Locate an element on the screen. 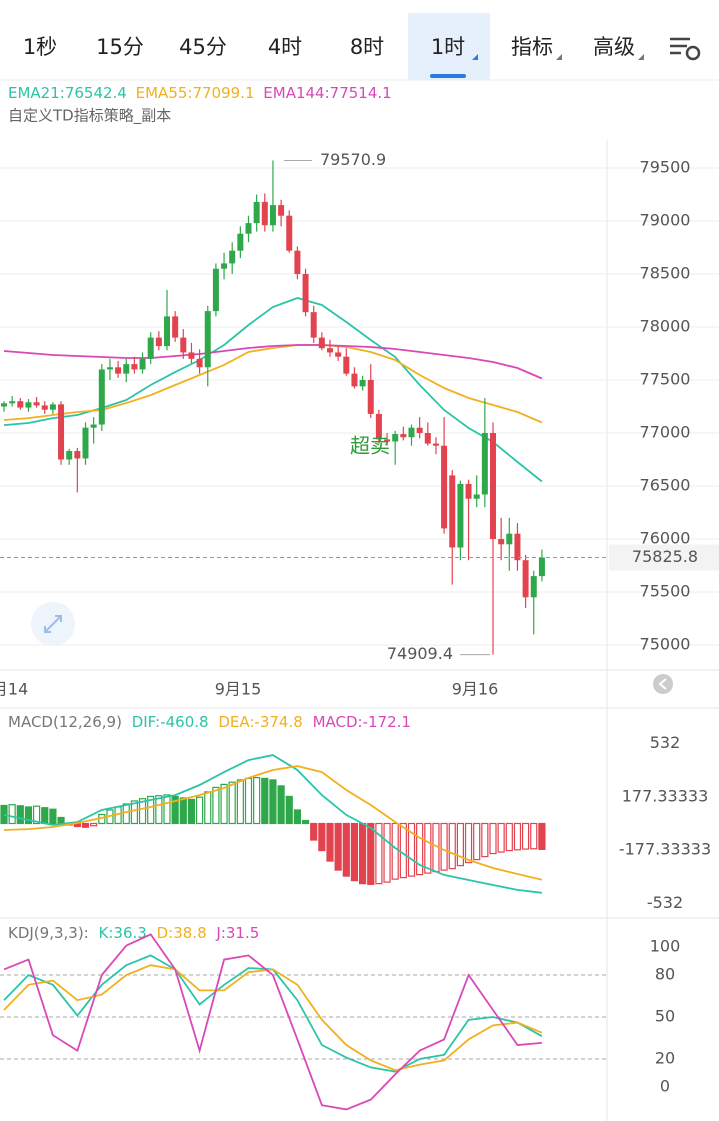 The image size is (719, 1121). legend-title: MACD(12,26,9) is located at coordinates (65, 722).